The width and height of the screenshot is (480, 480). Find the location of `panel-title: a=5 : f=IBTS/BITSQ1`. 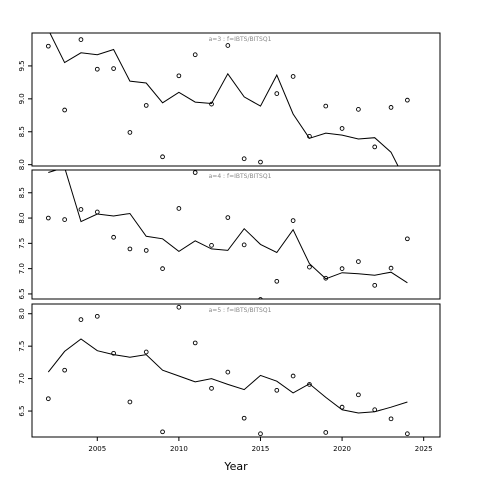

panel-title: a=5 : f=IBTS/BITSQ1 is located at coordinates (240, 310).